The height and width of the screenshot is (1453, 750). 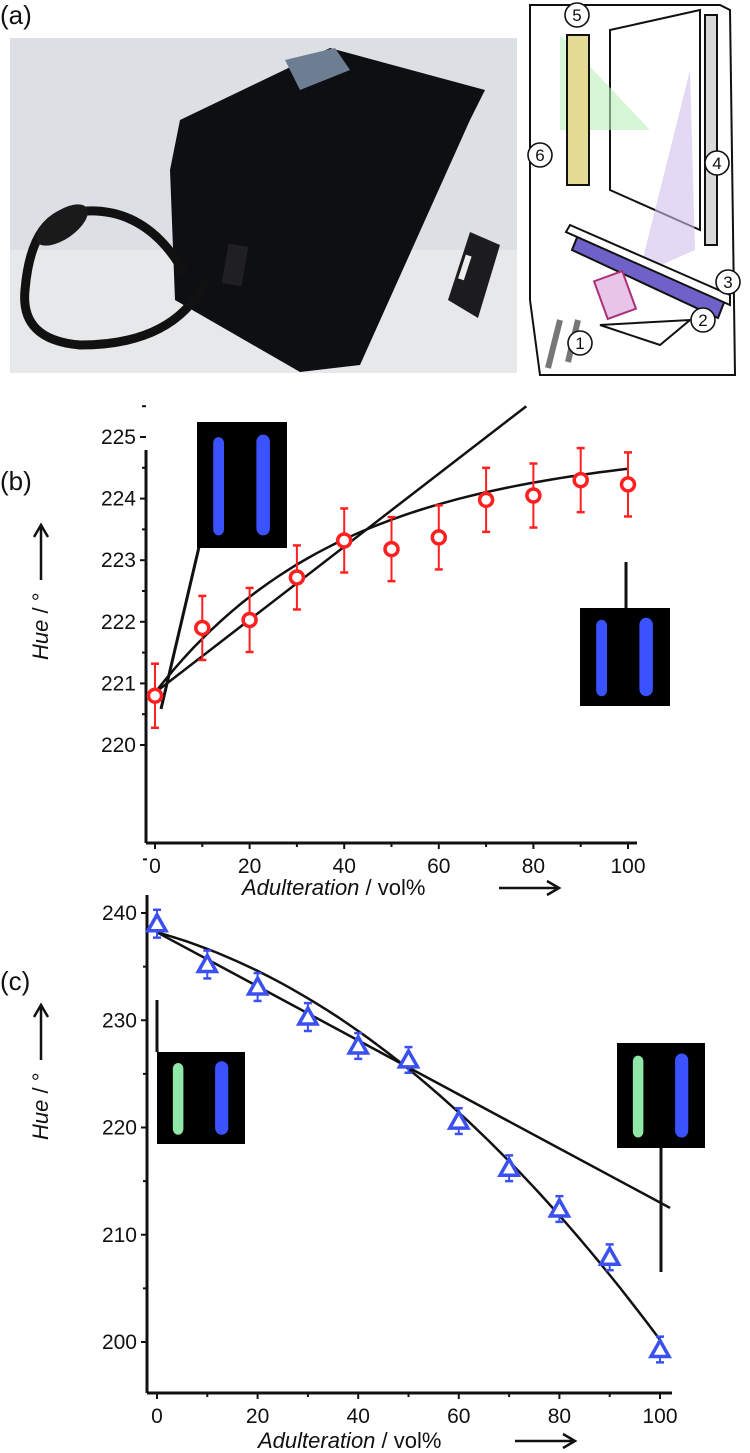 What do you see at coordinates (119, 1342) in the screenshot?
I see `y-tick-label: 200` at bounding box center [119, 1342].